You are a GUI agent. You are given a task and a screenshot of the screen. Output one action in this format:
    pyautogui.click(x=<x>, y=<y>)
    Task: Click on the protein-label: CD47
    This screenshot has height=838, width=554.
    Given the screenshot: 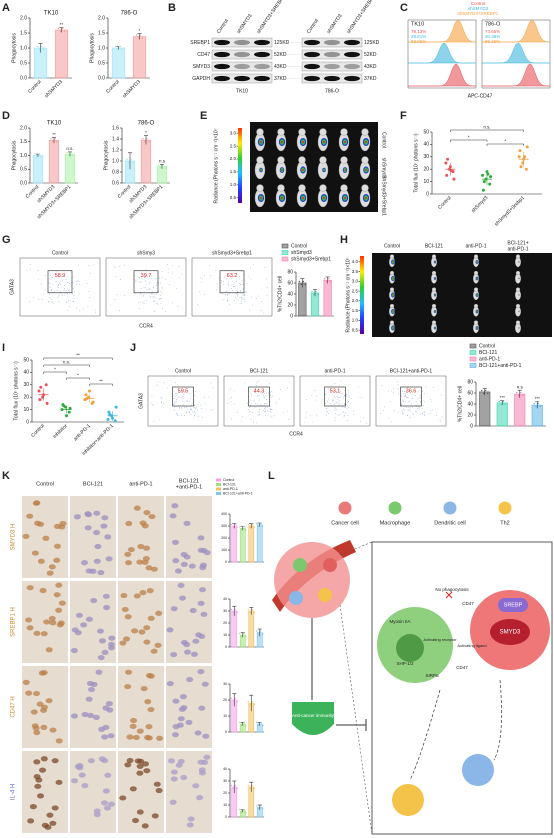 What is the action you would take?
    pyautogui.click(x=203, y=55)
    